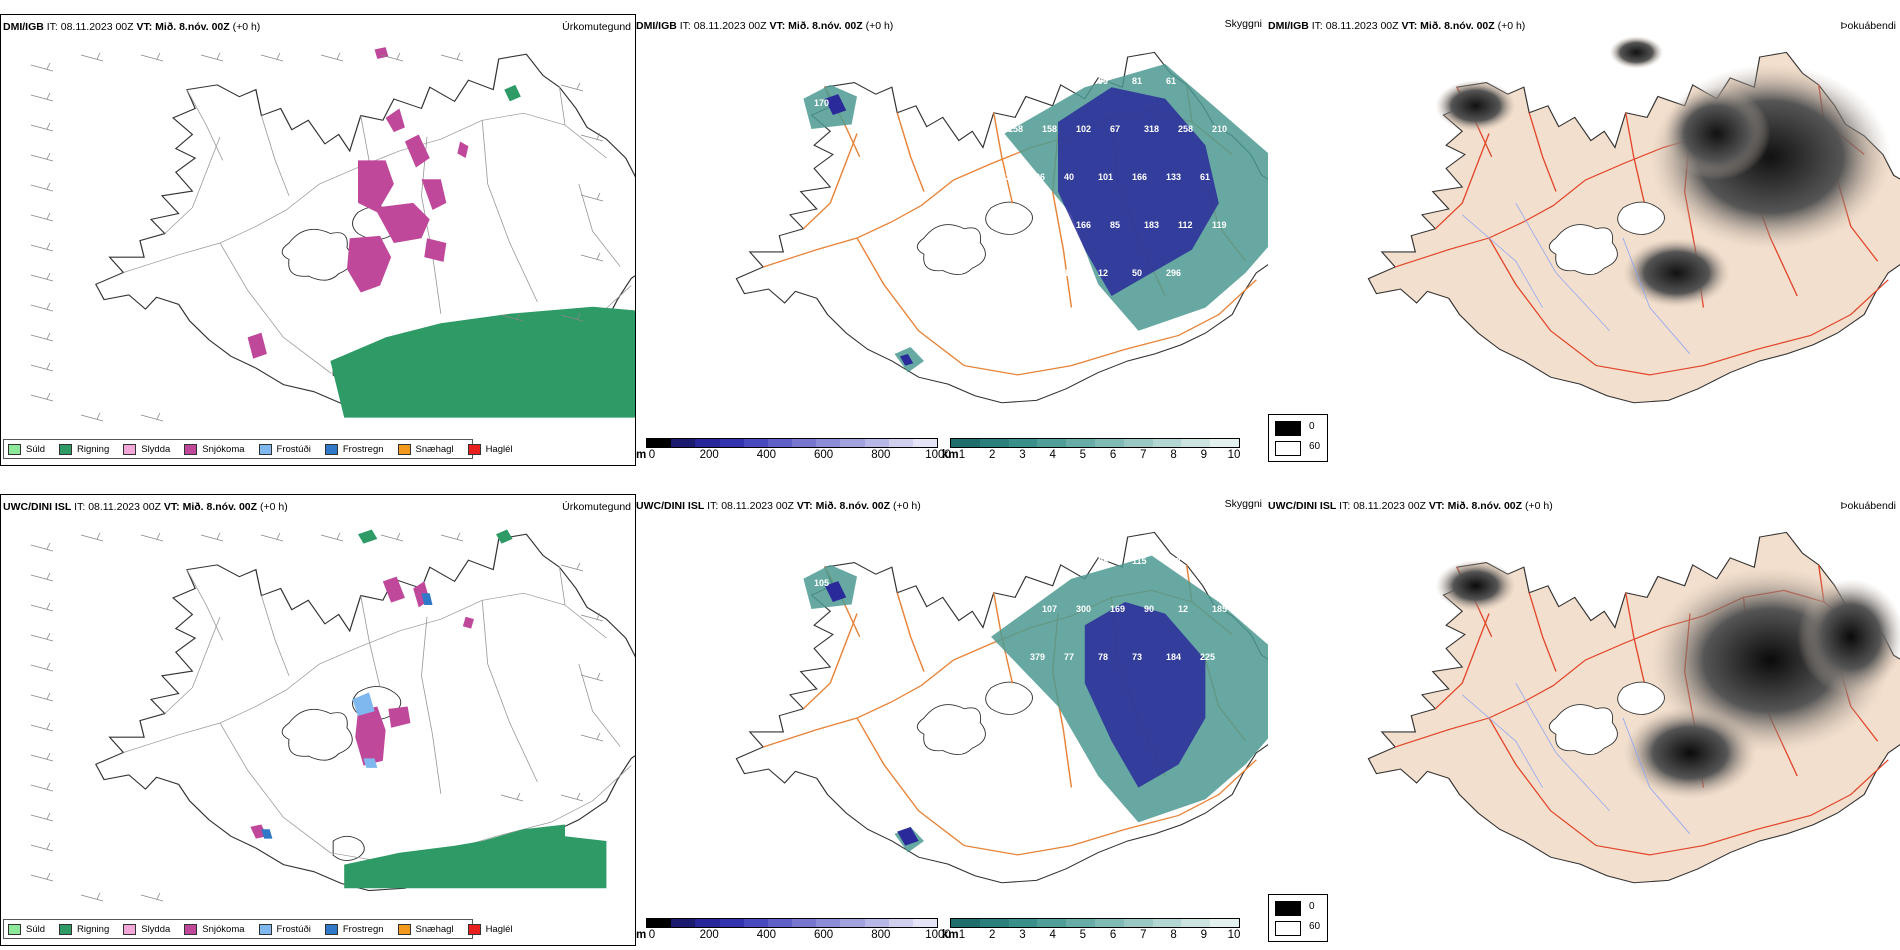 The image size is (1900, 950). I want to click on snow-area, so click(358, 203).